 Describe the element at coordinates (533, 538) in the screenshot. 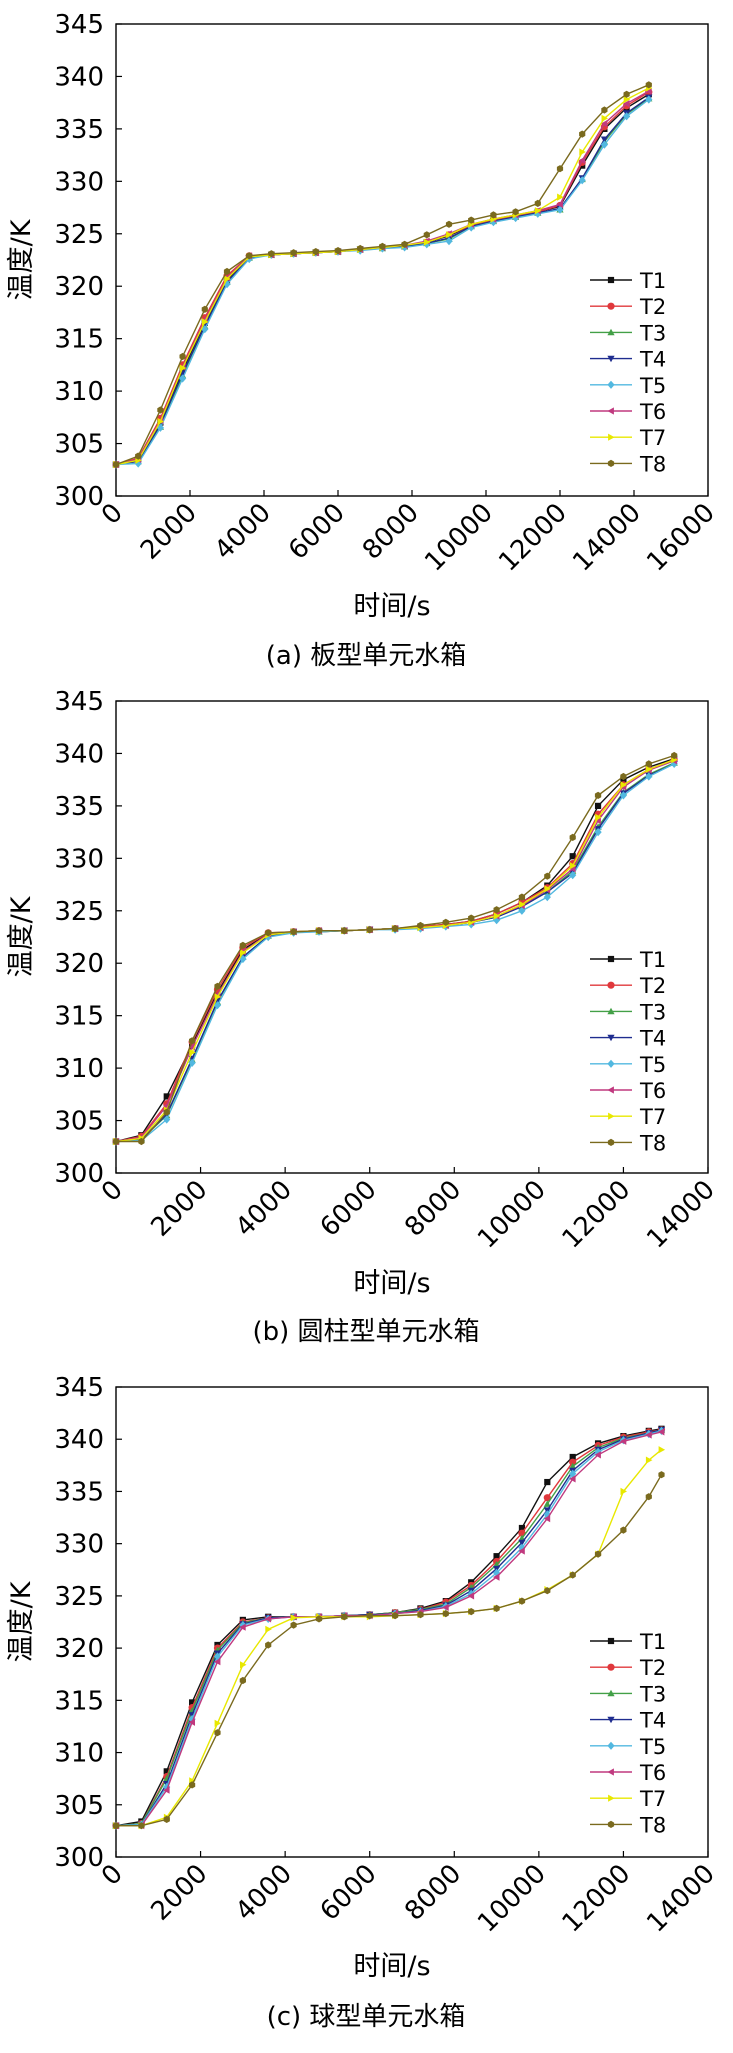

I see `chart-a-x-tick-label: 12000` at that location.